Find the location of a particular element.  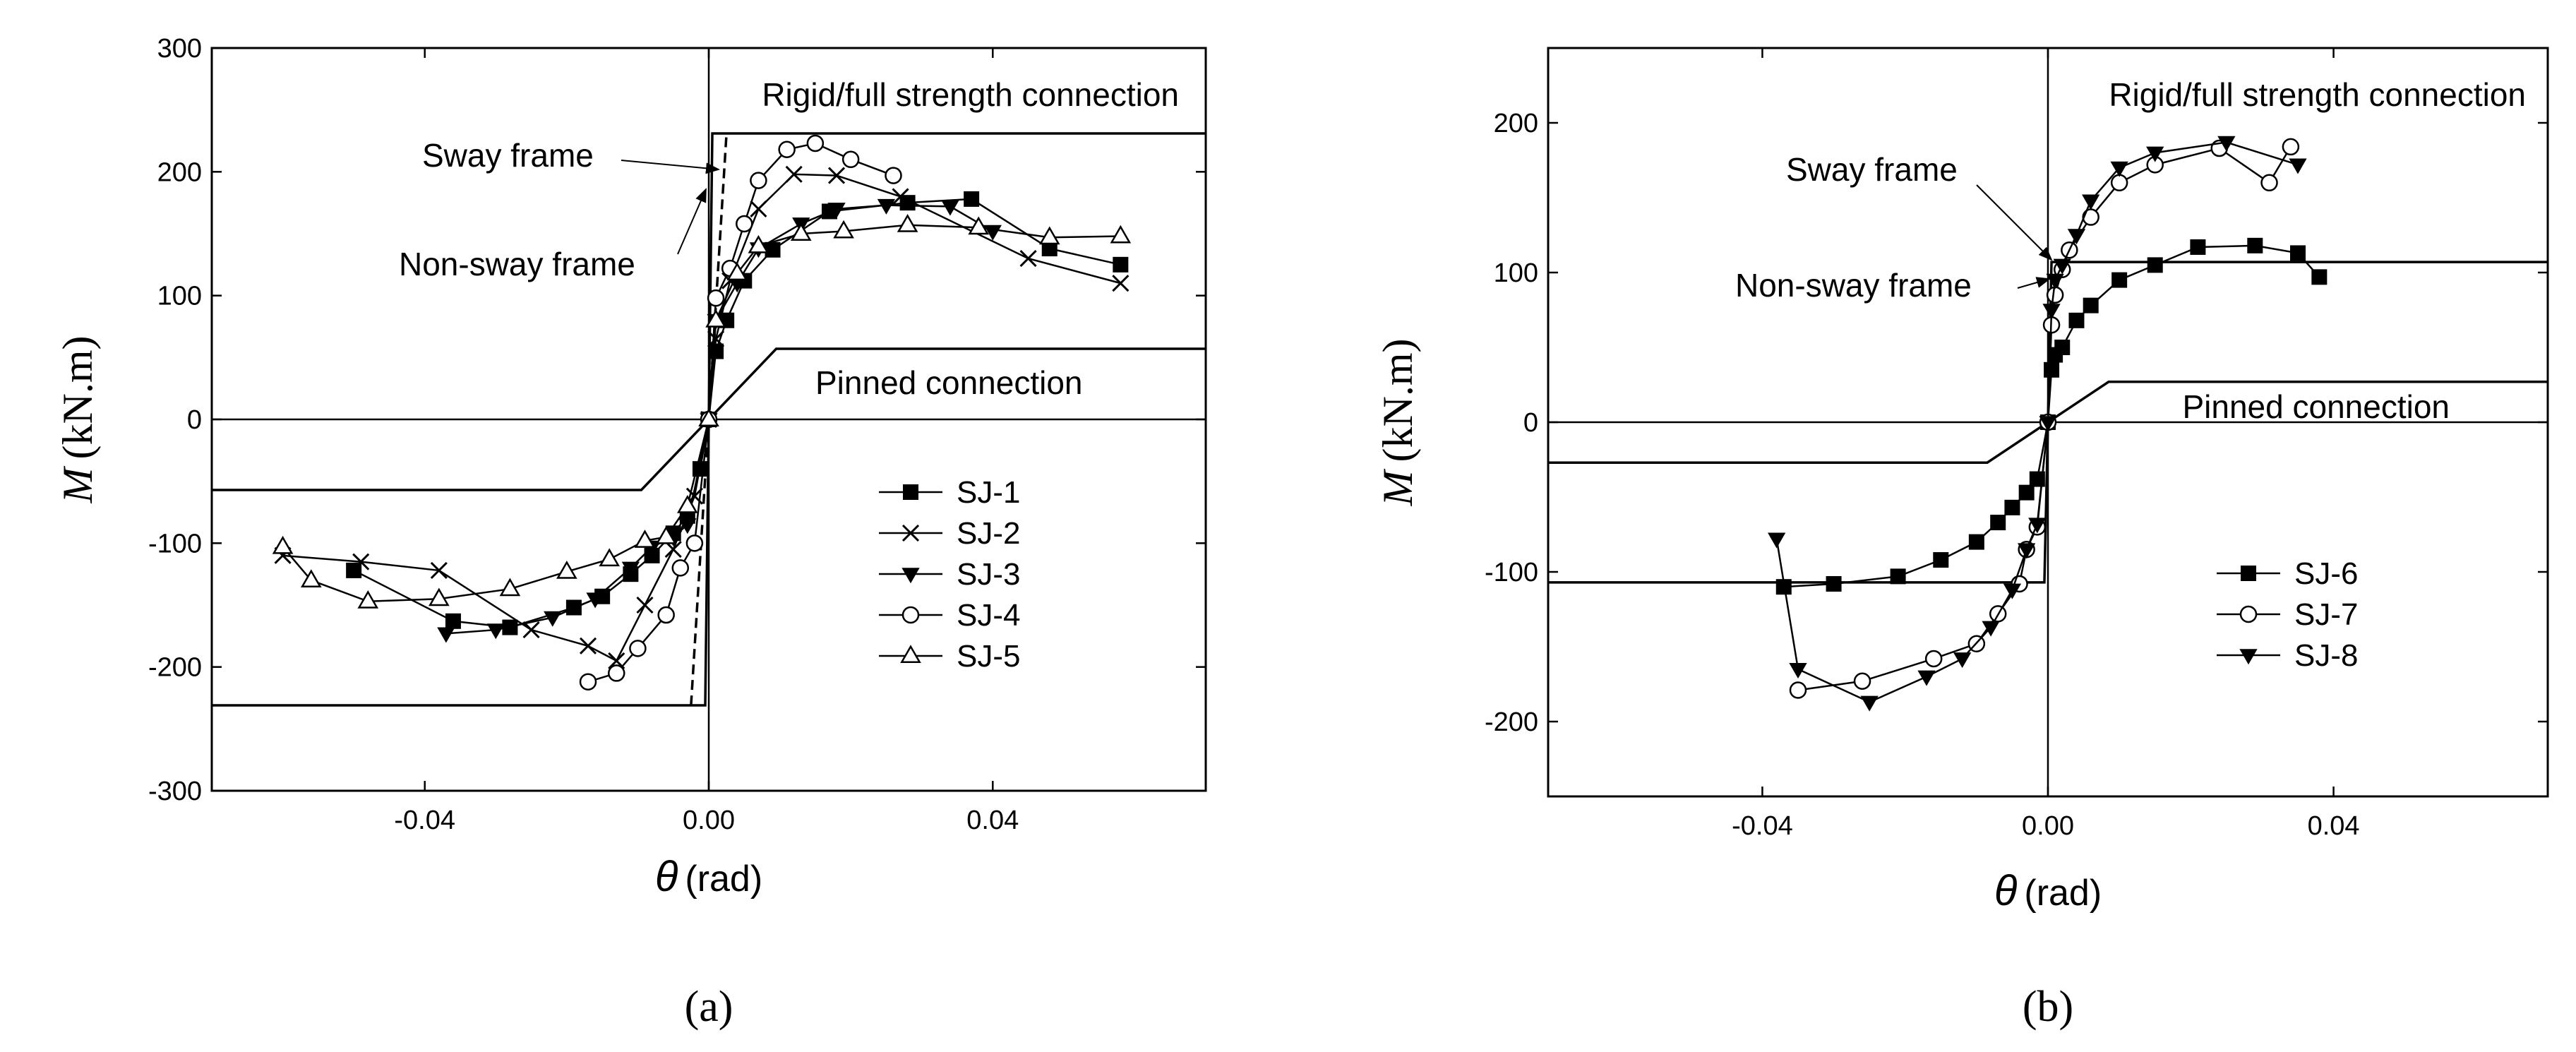

panel-b-xtick-label: 0.04 is located at coordinates (2334, 826).